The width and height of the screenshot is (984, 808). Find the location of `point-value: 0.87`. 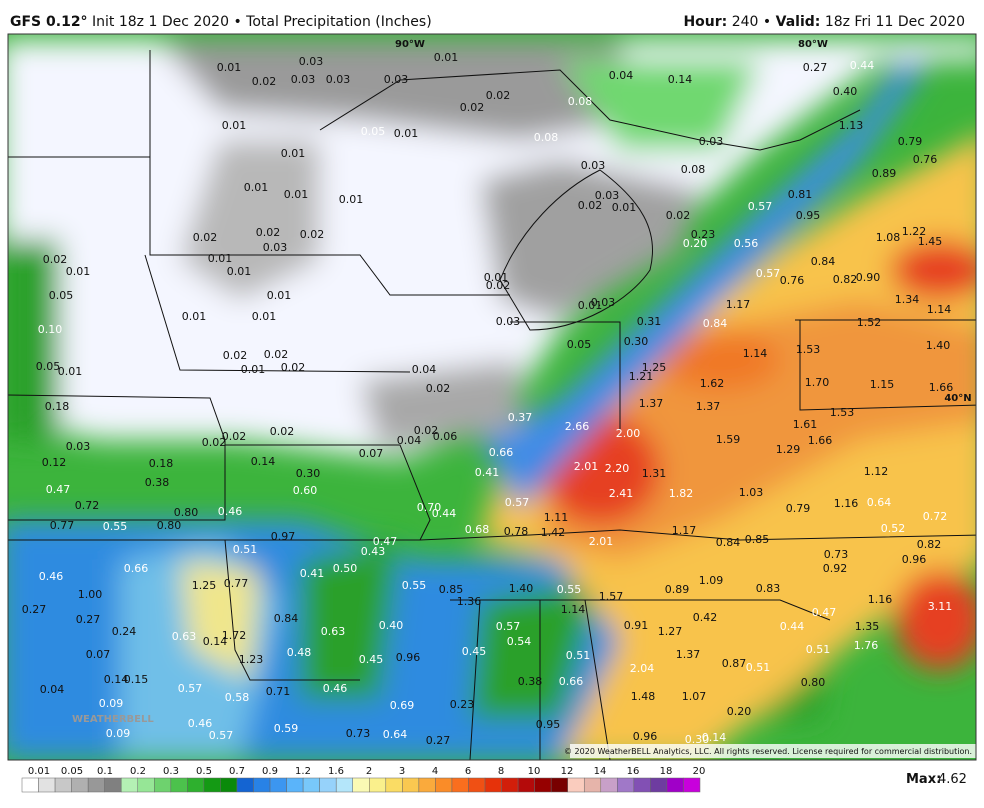

point-value: 0.87 is located at coordinates (734, 663).